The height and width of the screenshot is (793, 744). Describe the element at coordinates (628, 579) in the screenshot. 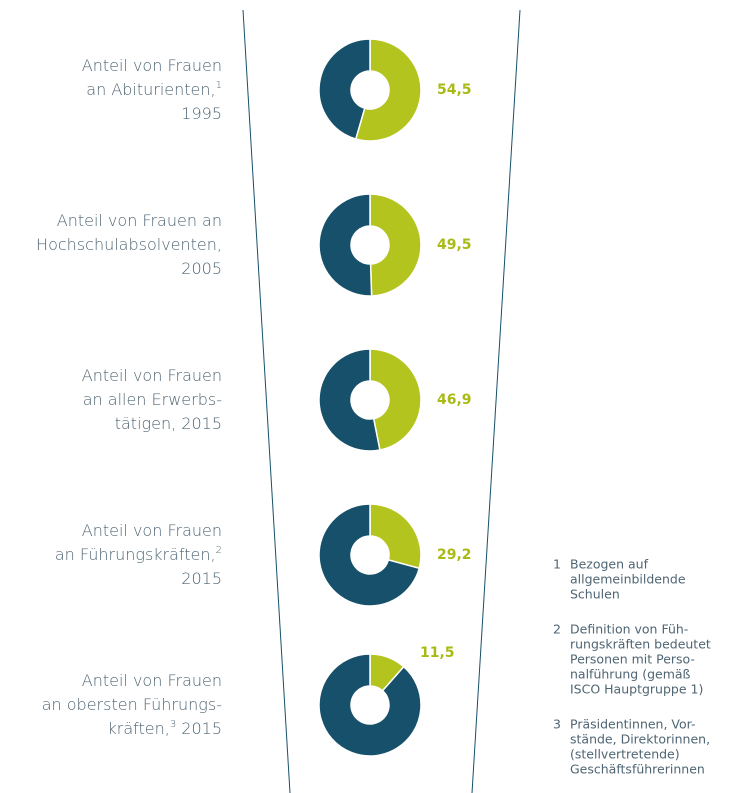

I see `footnote-text: allgemeinbildende` at that location.